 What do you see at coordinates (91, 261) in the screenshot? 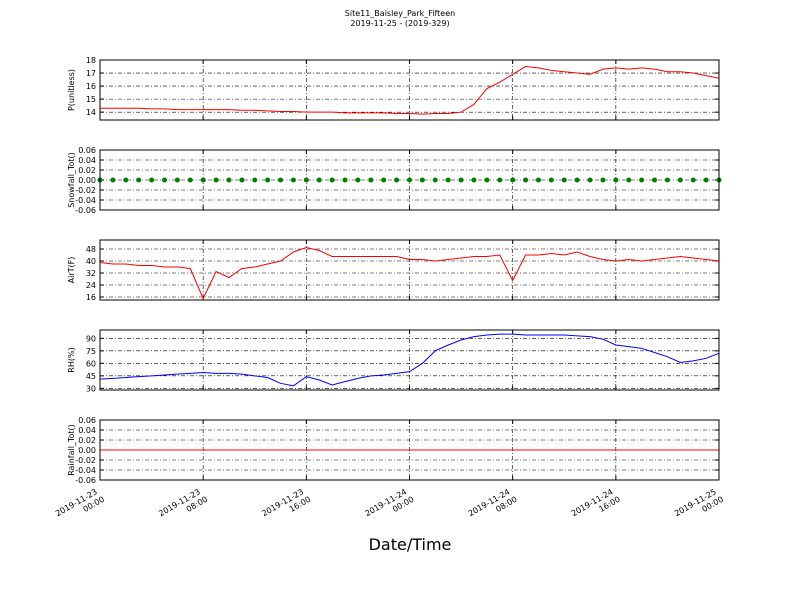
I see `y-tick-label: 40` at bounding box center [91, 261].